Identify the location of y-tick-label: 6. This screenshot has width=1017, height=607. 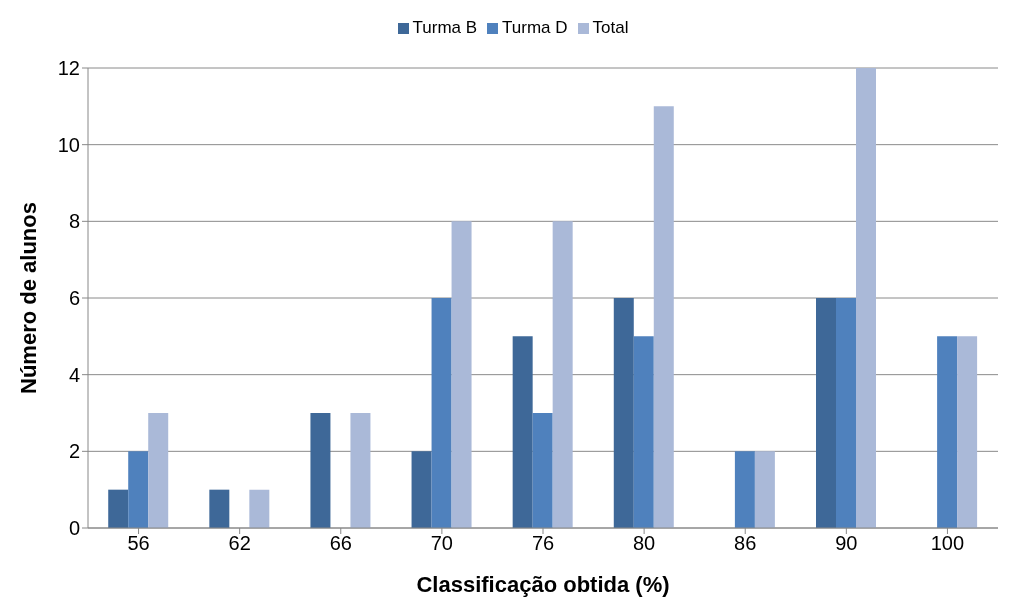
(74, 298).